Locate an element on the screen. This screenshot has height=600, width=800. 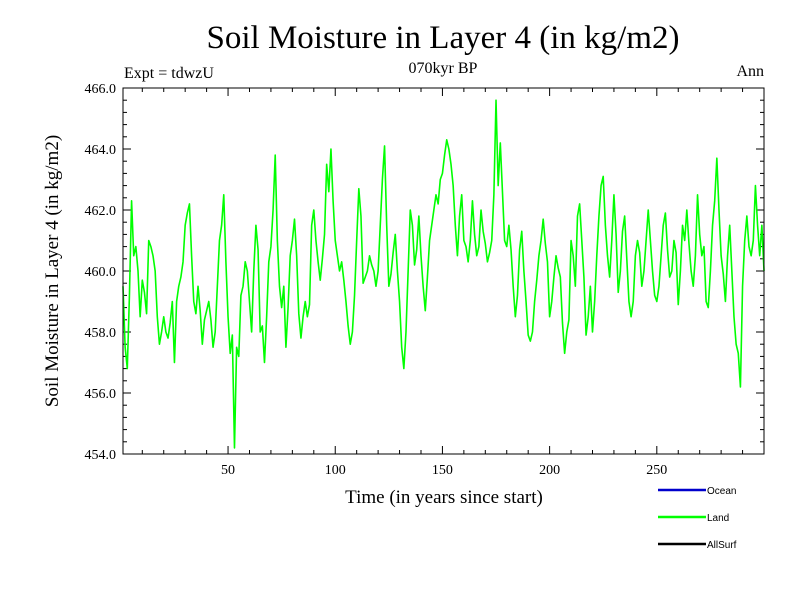
legend: Ocean Land AllSurf is located at coordinates (697, 518).